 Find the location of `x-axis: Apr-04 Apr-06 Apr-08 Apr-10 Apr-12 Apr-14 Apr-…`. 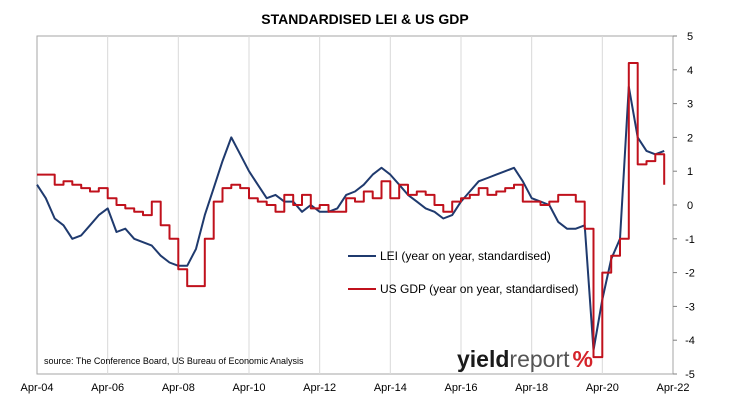

x-axis: Apr-04 Apr-06 Apr-08 Apr-10 Apr-12 Apr-14 Apr-… is located at coordinates (354, 388).